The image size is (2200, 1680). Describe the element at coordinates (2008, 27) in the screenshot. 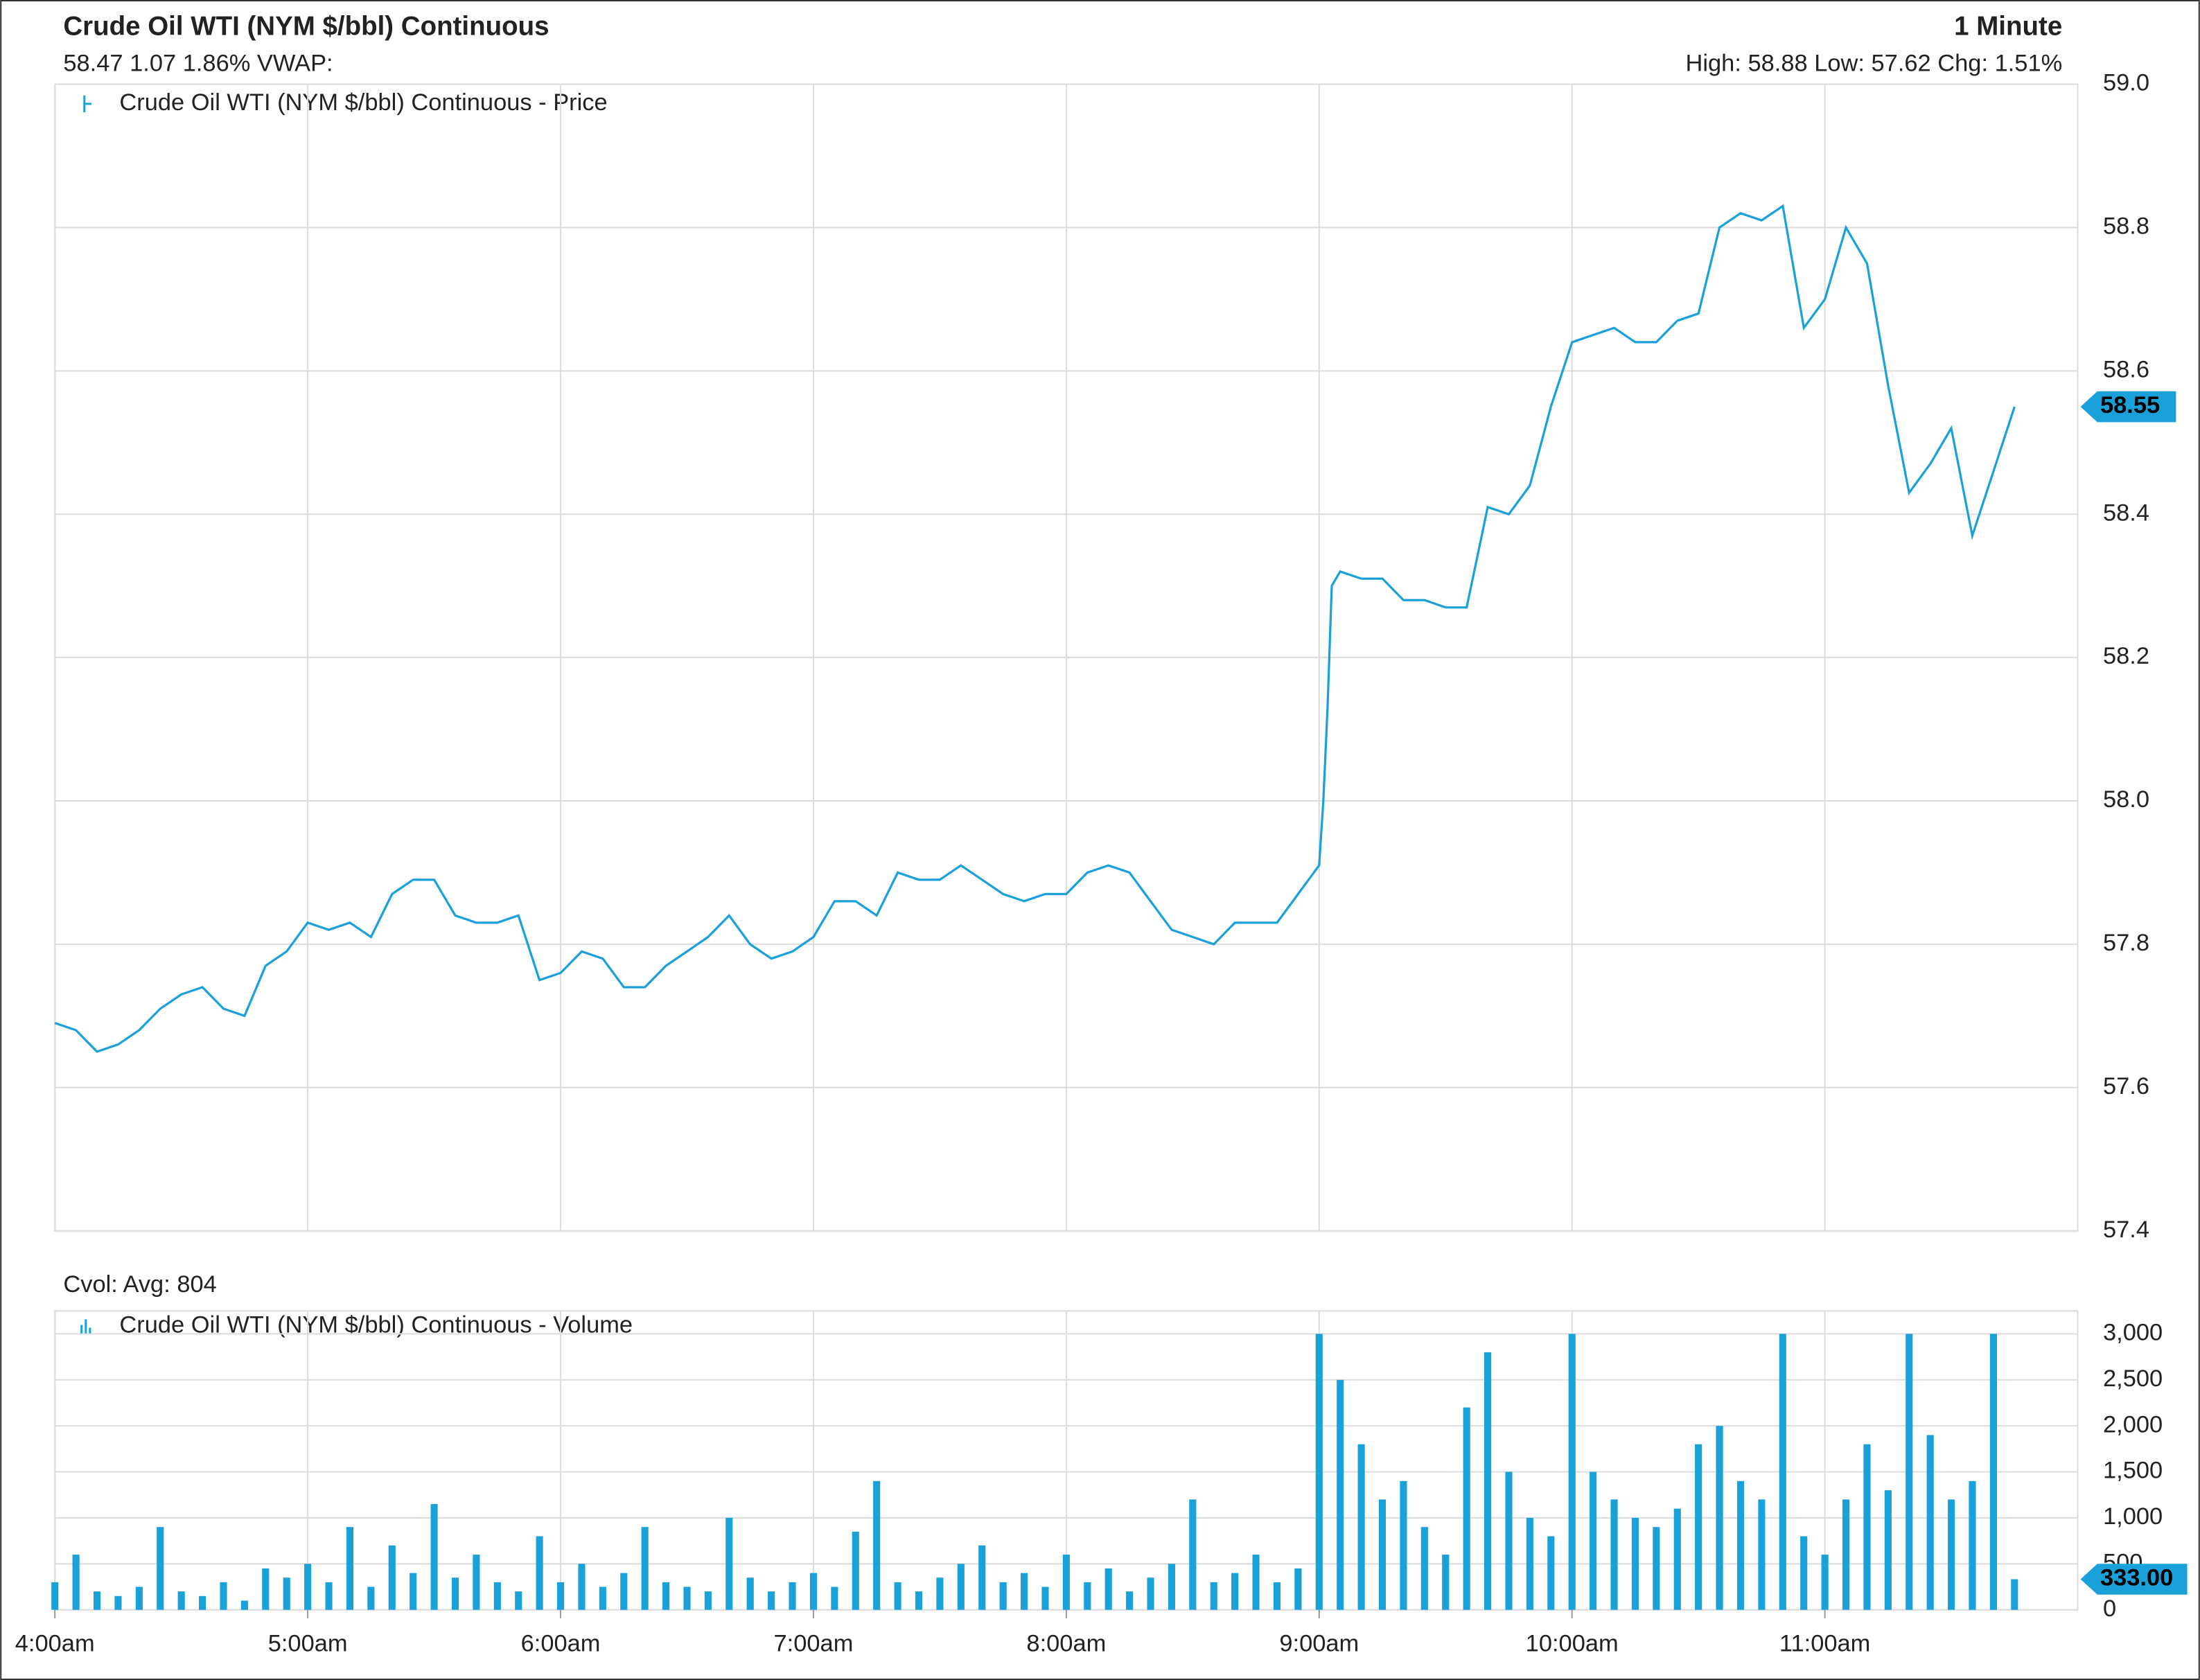

I see `interval: 1 Minute` at that location.